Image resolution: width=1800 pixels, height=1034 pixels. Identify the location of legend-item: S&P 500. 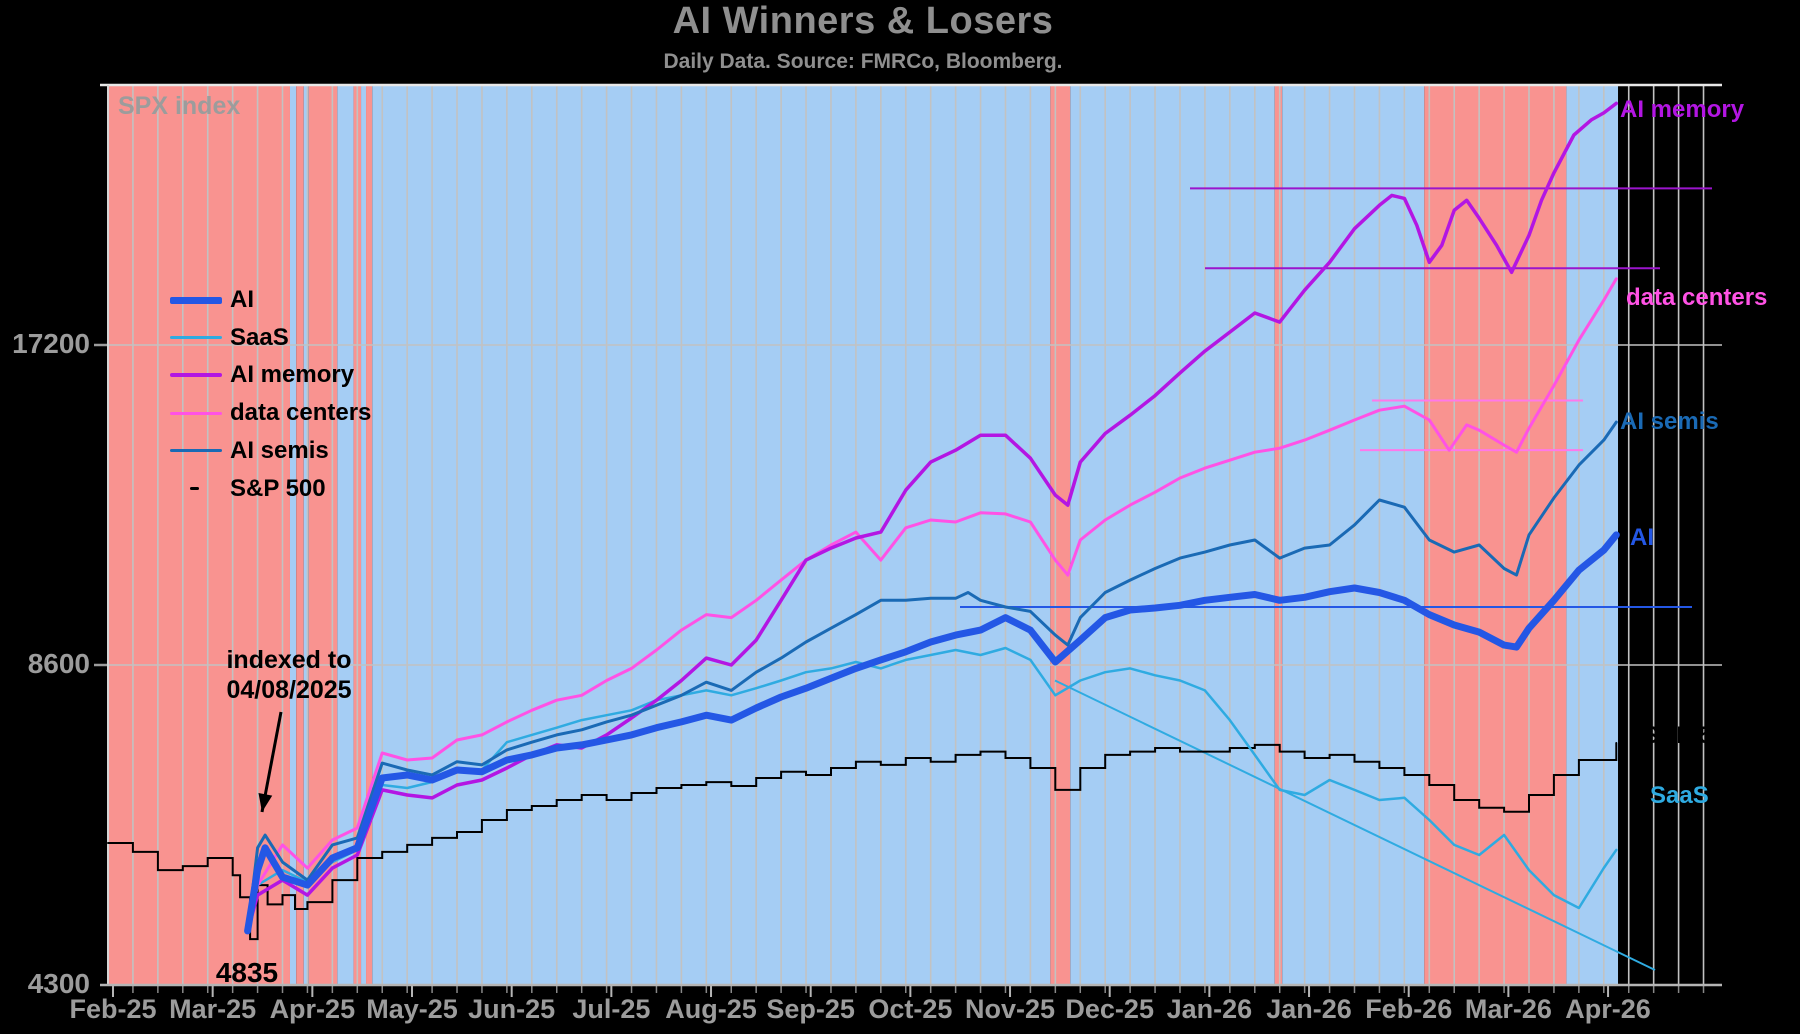
(248, 489).